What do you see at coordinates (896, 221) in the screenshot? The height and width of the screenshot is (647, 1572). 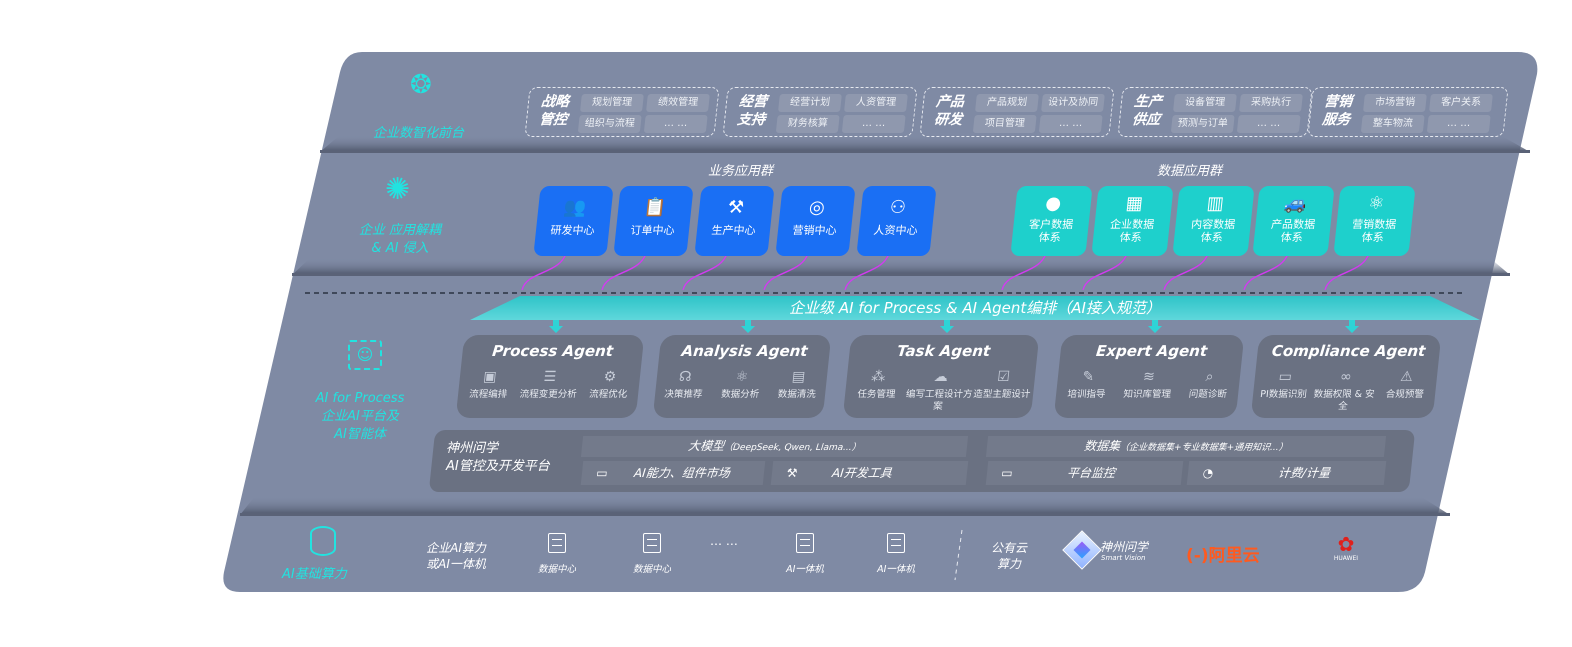 I see `business-app-card: ⚇ 人资中心` at bounding box center [896, 221].